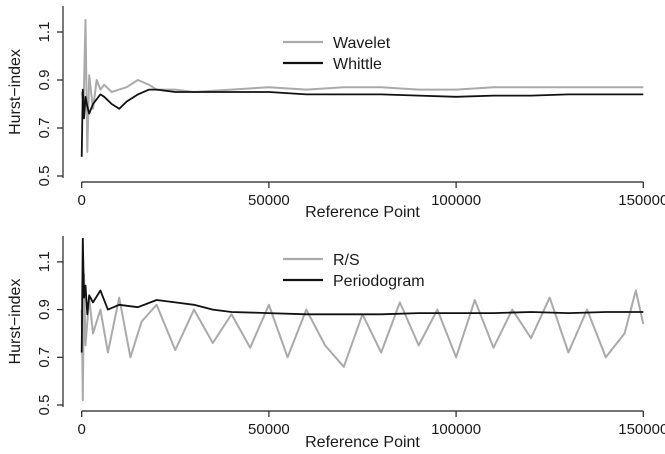 The image size is (665, 454). What do you see at coordinates (354, 271) in the screenshot?
I see `legend: R/S Periodogram` at bounding box center [354, 271].